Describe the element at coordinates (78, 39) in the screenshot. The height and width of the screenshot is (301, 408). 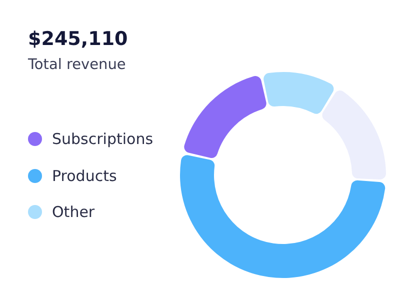
I see `chart-title: $245,110` at that location.